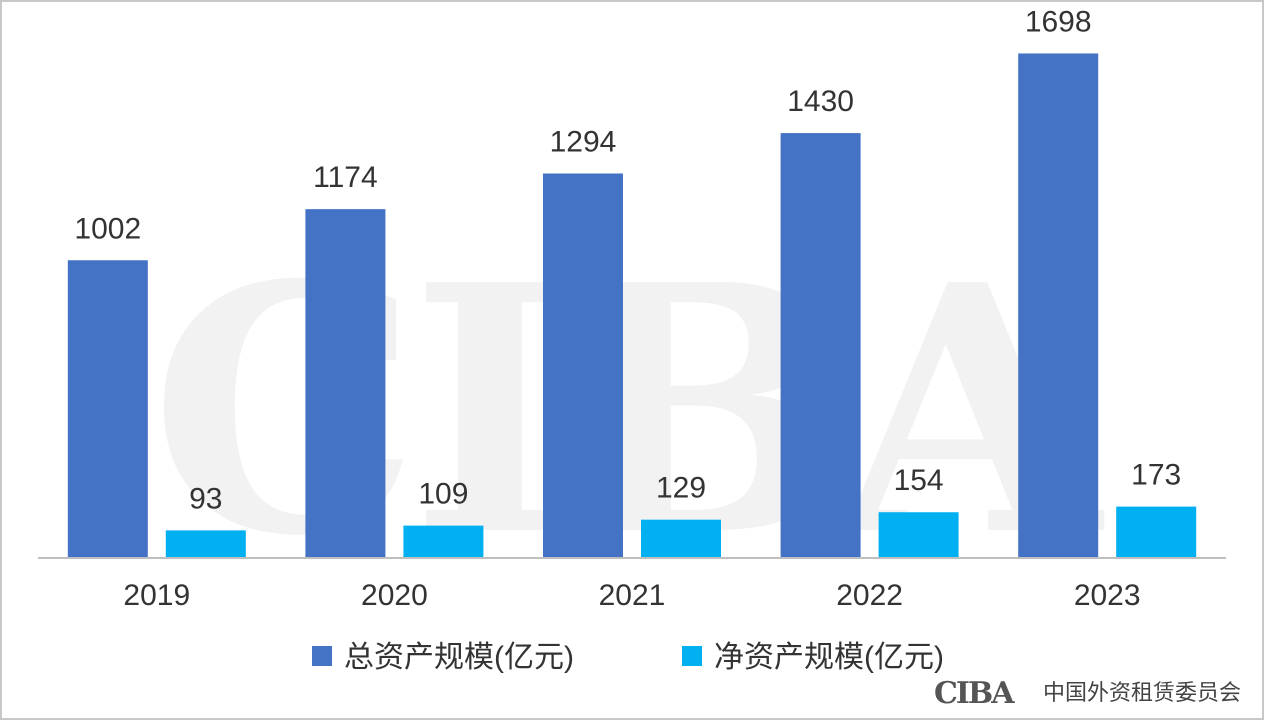 The width and height of the screenshot is (1264, 720). I want to click on x-tick-label-2023: 2023, so click(1107, 595).